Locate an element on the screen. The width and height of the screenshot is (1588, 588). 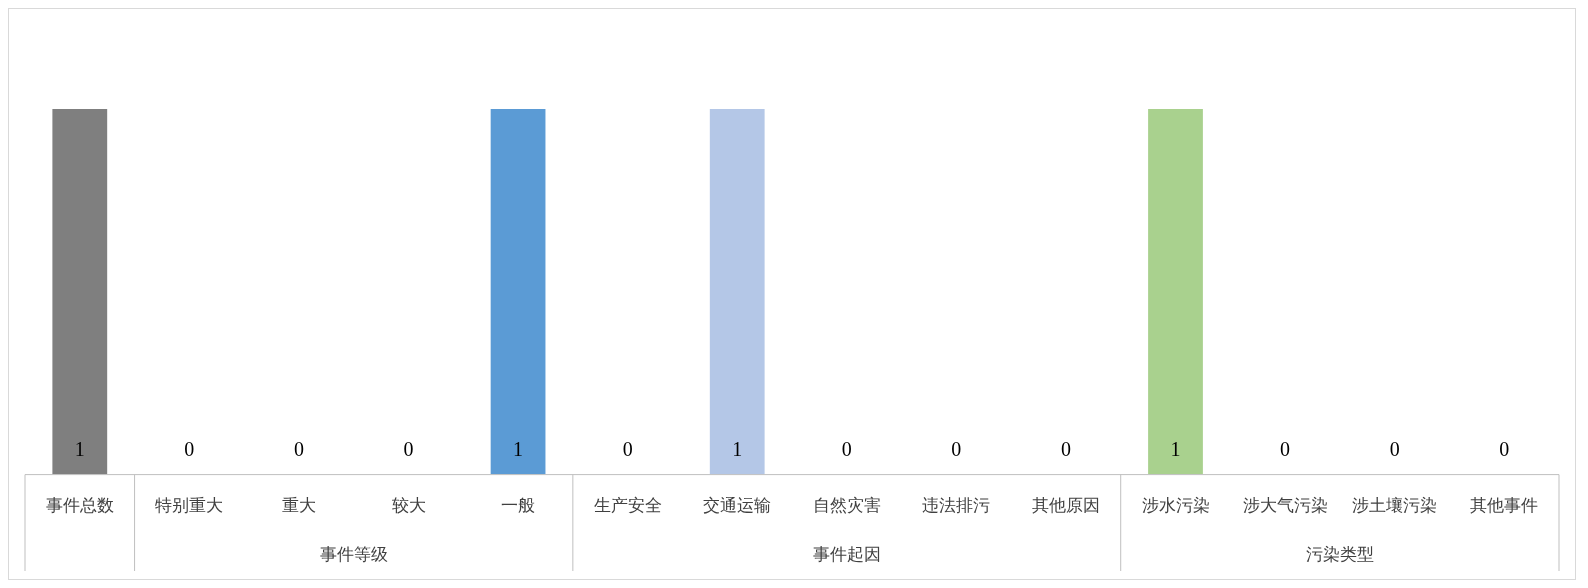
x-tick-label: 特别重大 is located at coordinates (189, 506).